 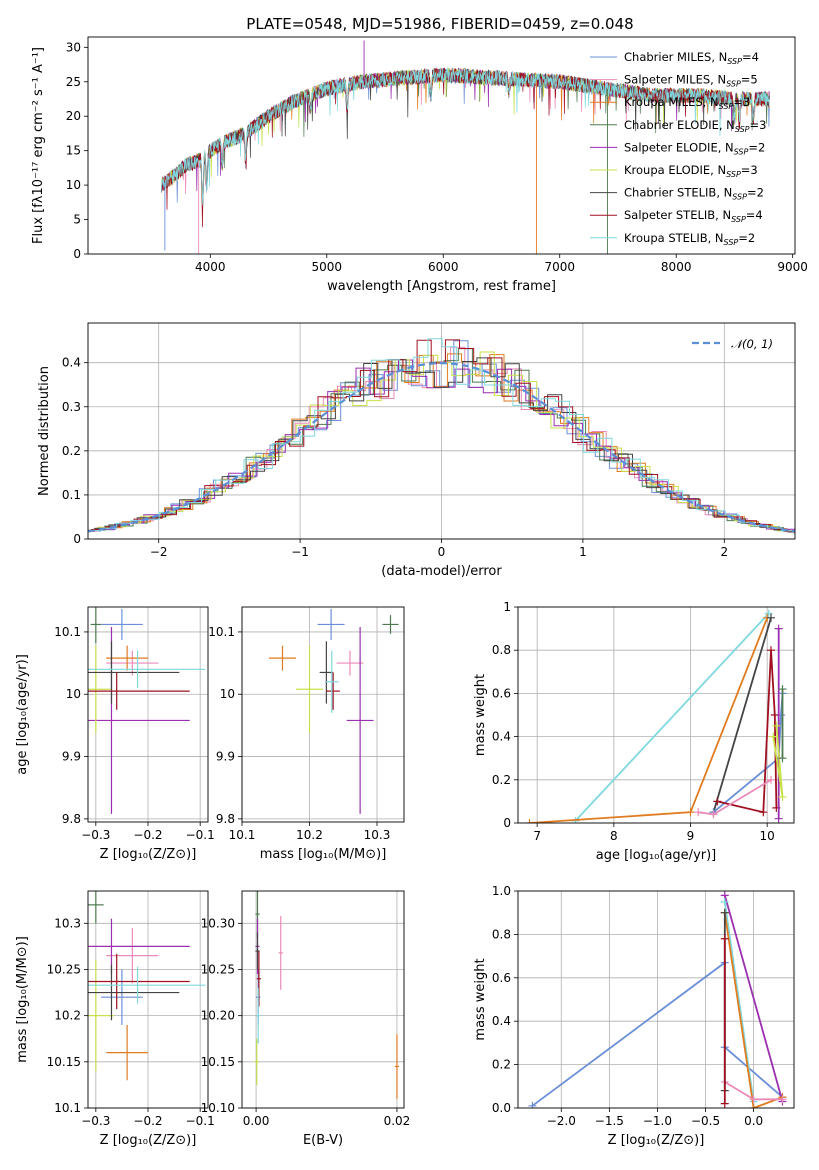 What do you see at coordinates (735, 797) in the screenshot?
I see `weight-line-salpeter-miles` at bounding box center [735, 797].